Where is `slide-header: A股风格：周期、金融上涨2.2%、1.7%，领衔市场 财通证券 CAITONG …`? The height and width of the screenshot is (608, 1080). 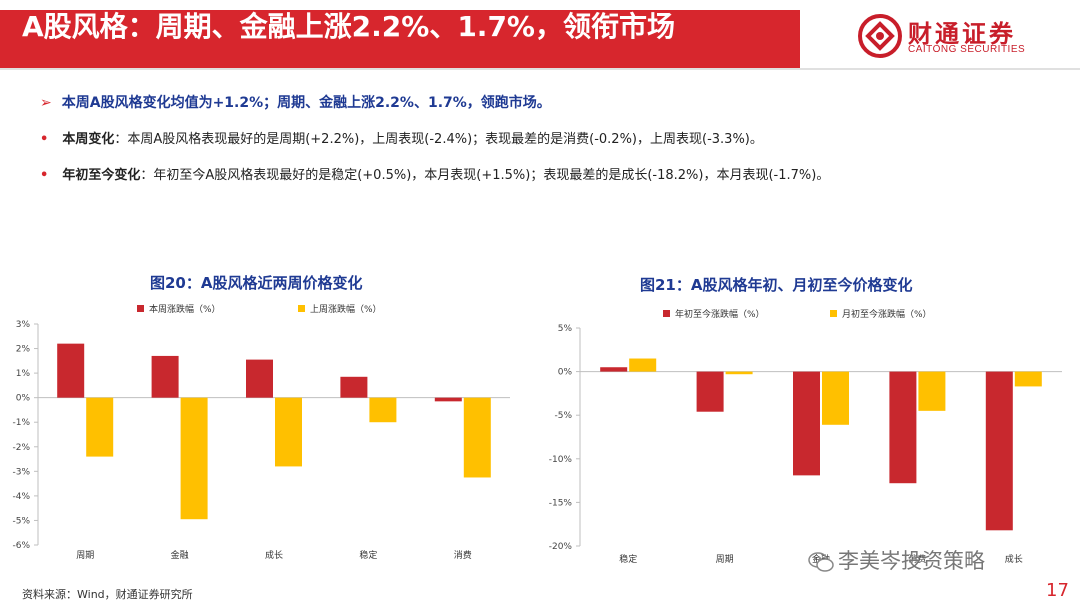 slide-header: A股风格：周期、金融上涨2.2%、1.7%，领衔市场 财通证券 CAITONG … is located at coordinates (540, 36).